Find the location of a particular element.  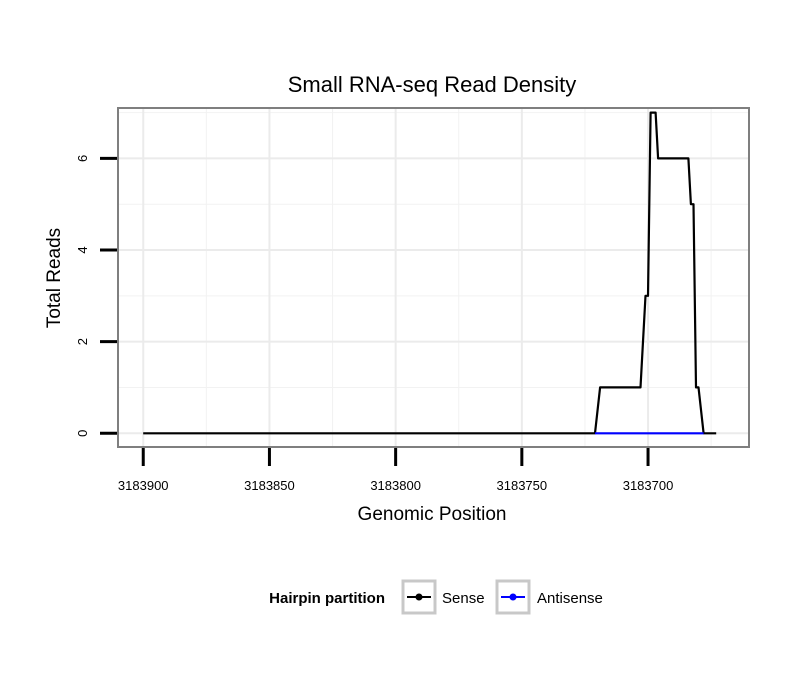

y-axis-title: Total Reads is located at coordinates (54, 278).